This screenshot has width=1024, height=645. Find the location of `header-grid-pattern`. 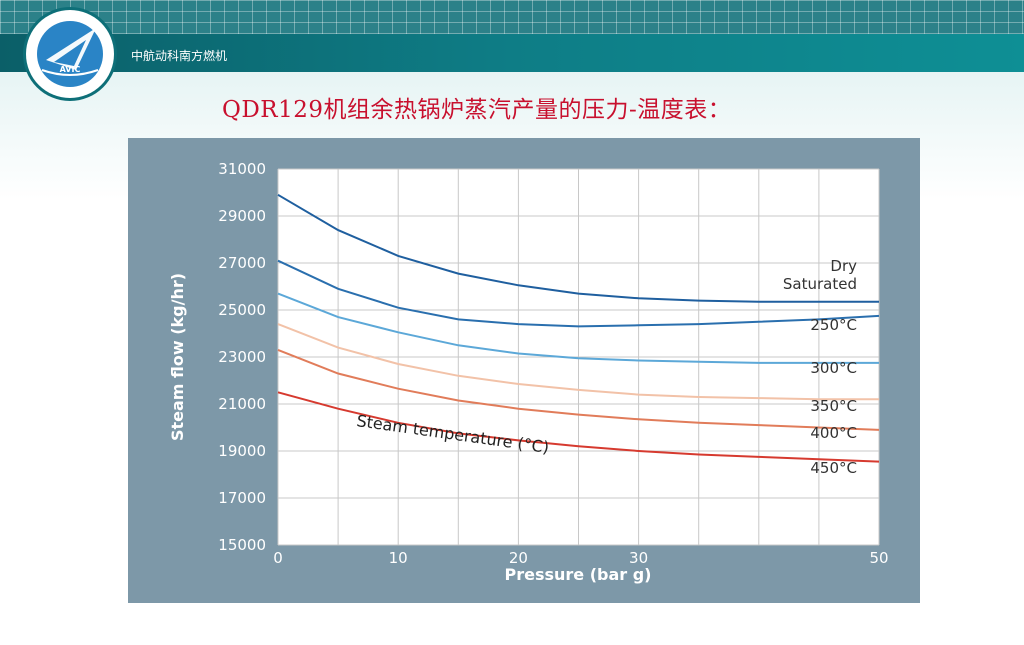

header-grid-pattern is located at coordinates (512, 17).